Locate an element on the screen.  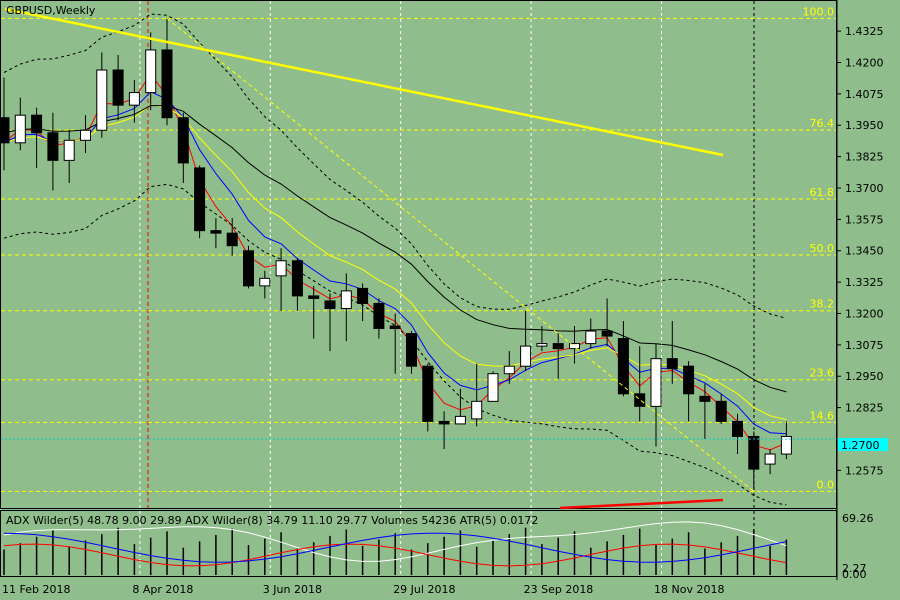
indicator-y-tick-label: 2.27 is located at coordinates (854, 568).